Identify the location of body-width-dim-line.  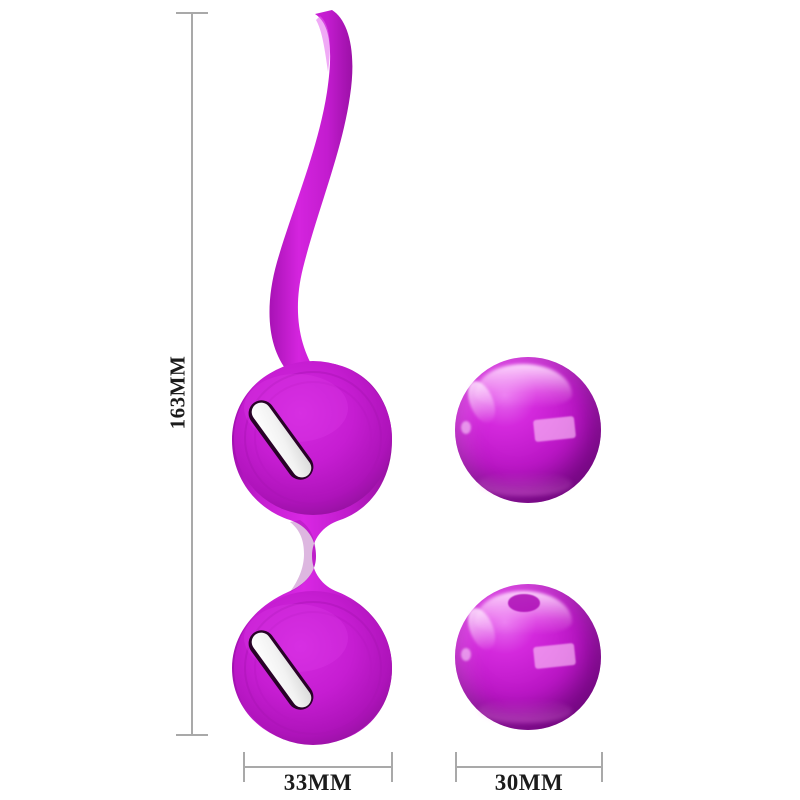
(318, 767).